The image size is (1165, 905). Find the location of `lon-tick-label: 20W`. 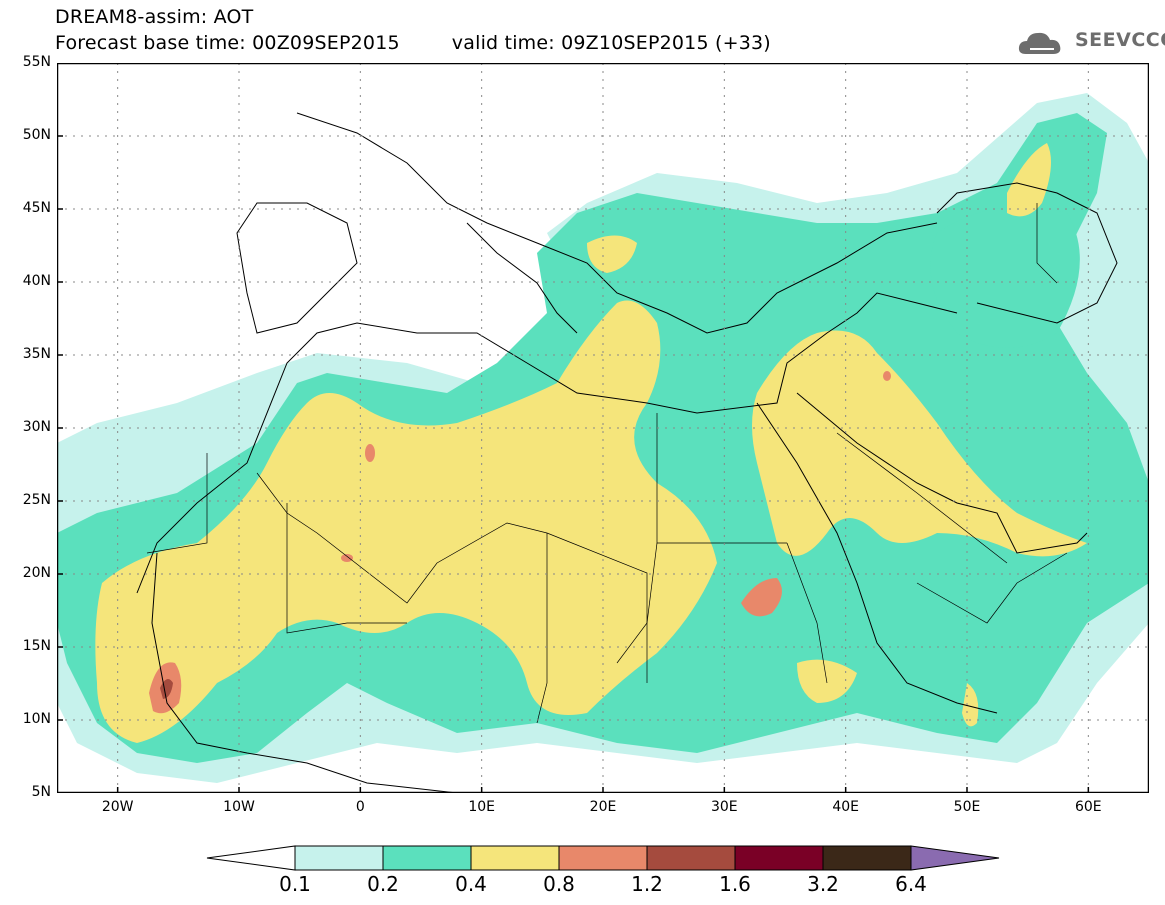

lon-tick-label: 20W is located at coordinates (117, 807).